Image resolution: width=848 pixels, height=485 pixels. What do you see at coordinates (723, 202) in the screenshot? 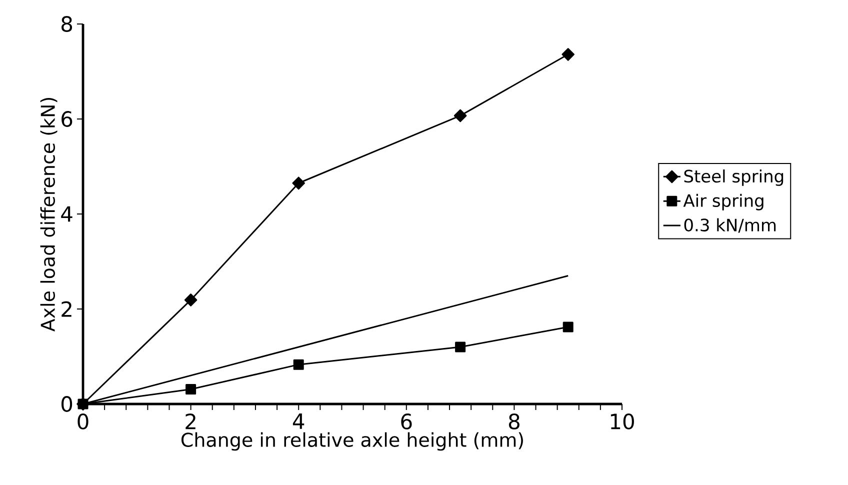
I see `legend-label: Air spring` at bounding box center [723, 202].